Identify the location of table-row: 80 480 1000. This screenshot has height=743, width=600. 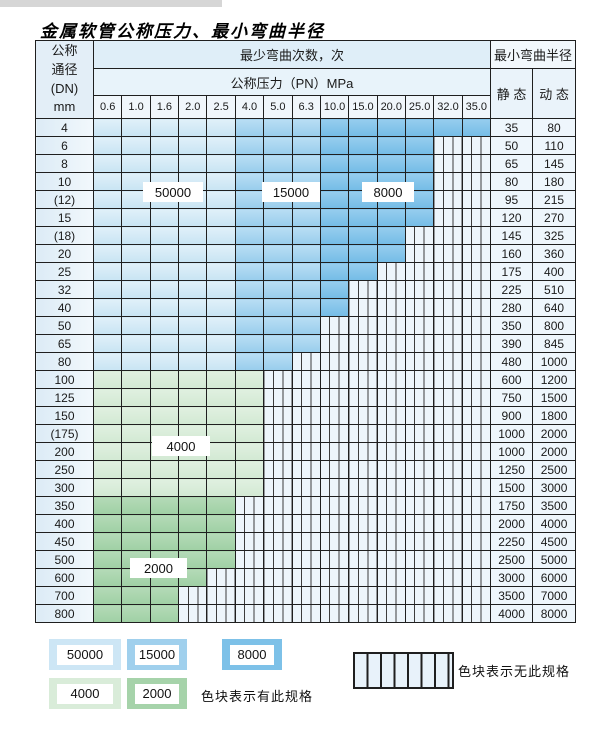
(306, 361).